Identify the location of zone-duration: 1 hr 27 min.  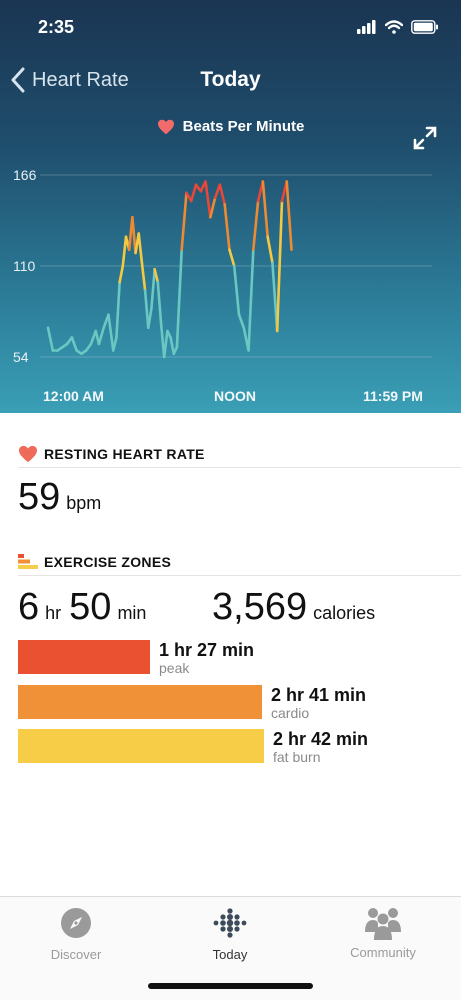
(207, 650).